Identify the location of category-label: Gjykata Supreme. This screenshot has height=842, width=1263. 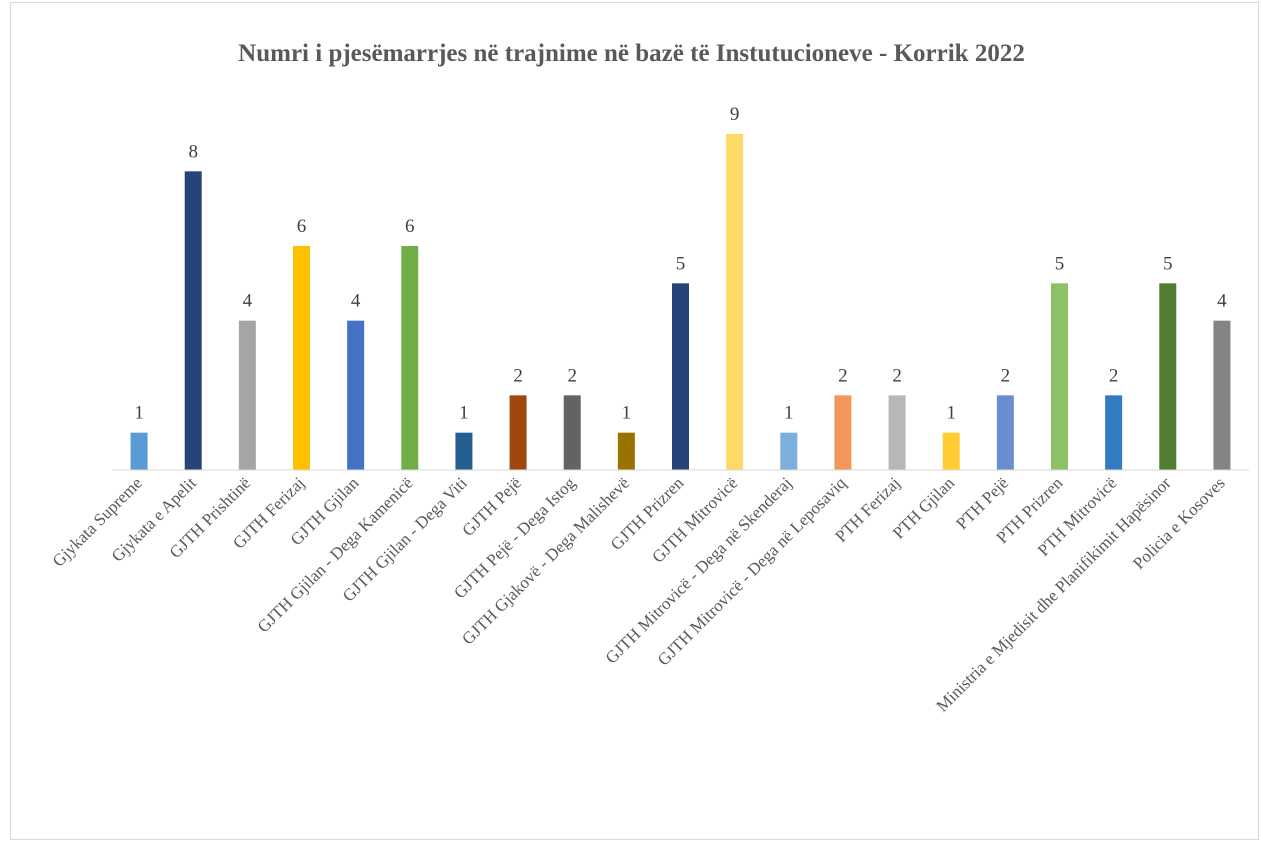
(97, 521).